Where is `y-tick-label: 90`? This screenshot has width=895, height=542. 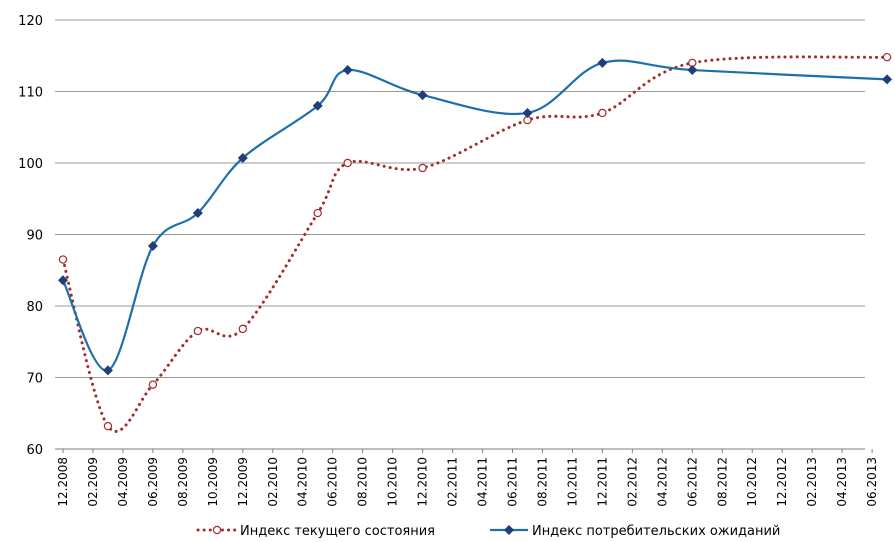 y-tick-label: 90 is located at coordinates (34, 236).